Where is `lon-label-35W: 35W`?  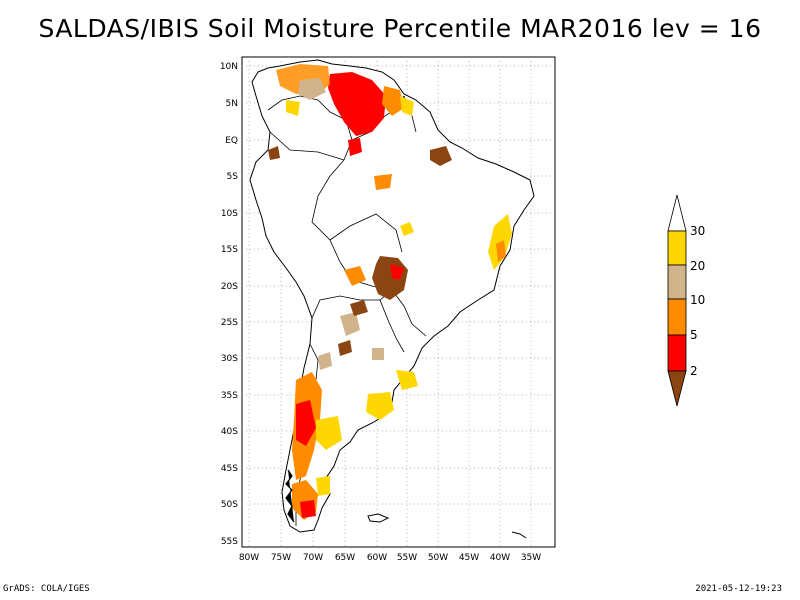 lon-label-35W: 35W is located at coordinates (531, 558).